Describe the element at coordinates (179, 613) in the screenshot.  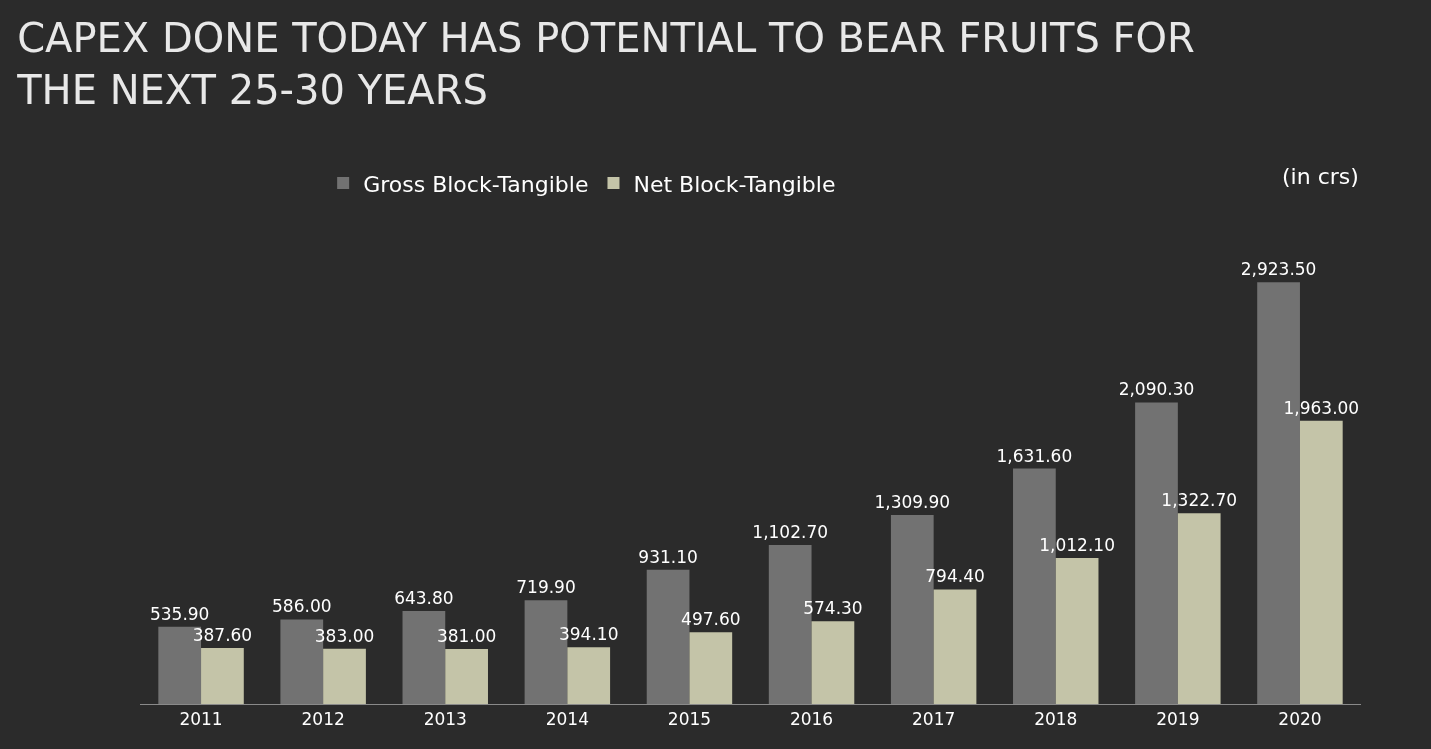
I see `data-label: 535.90` at that location.